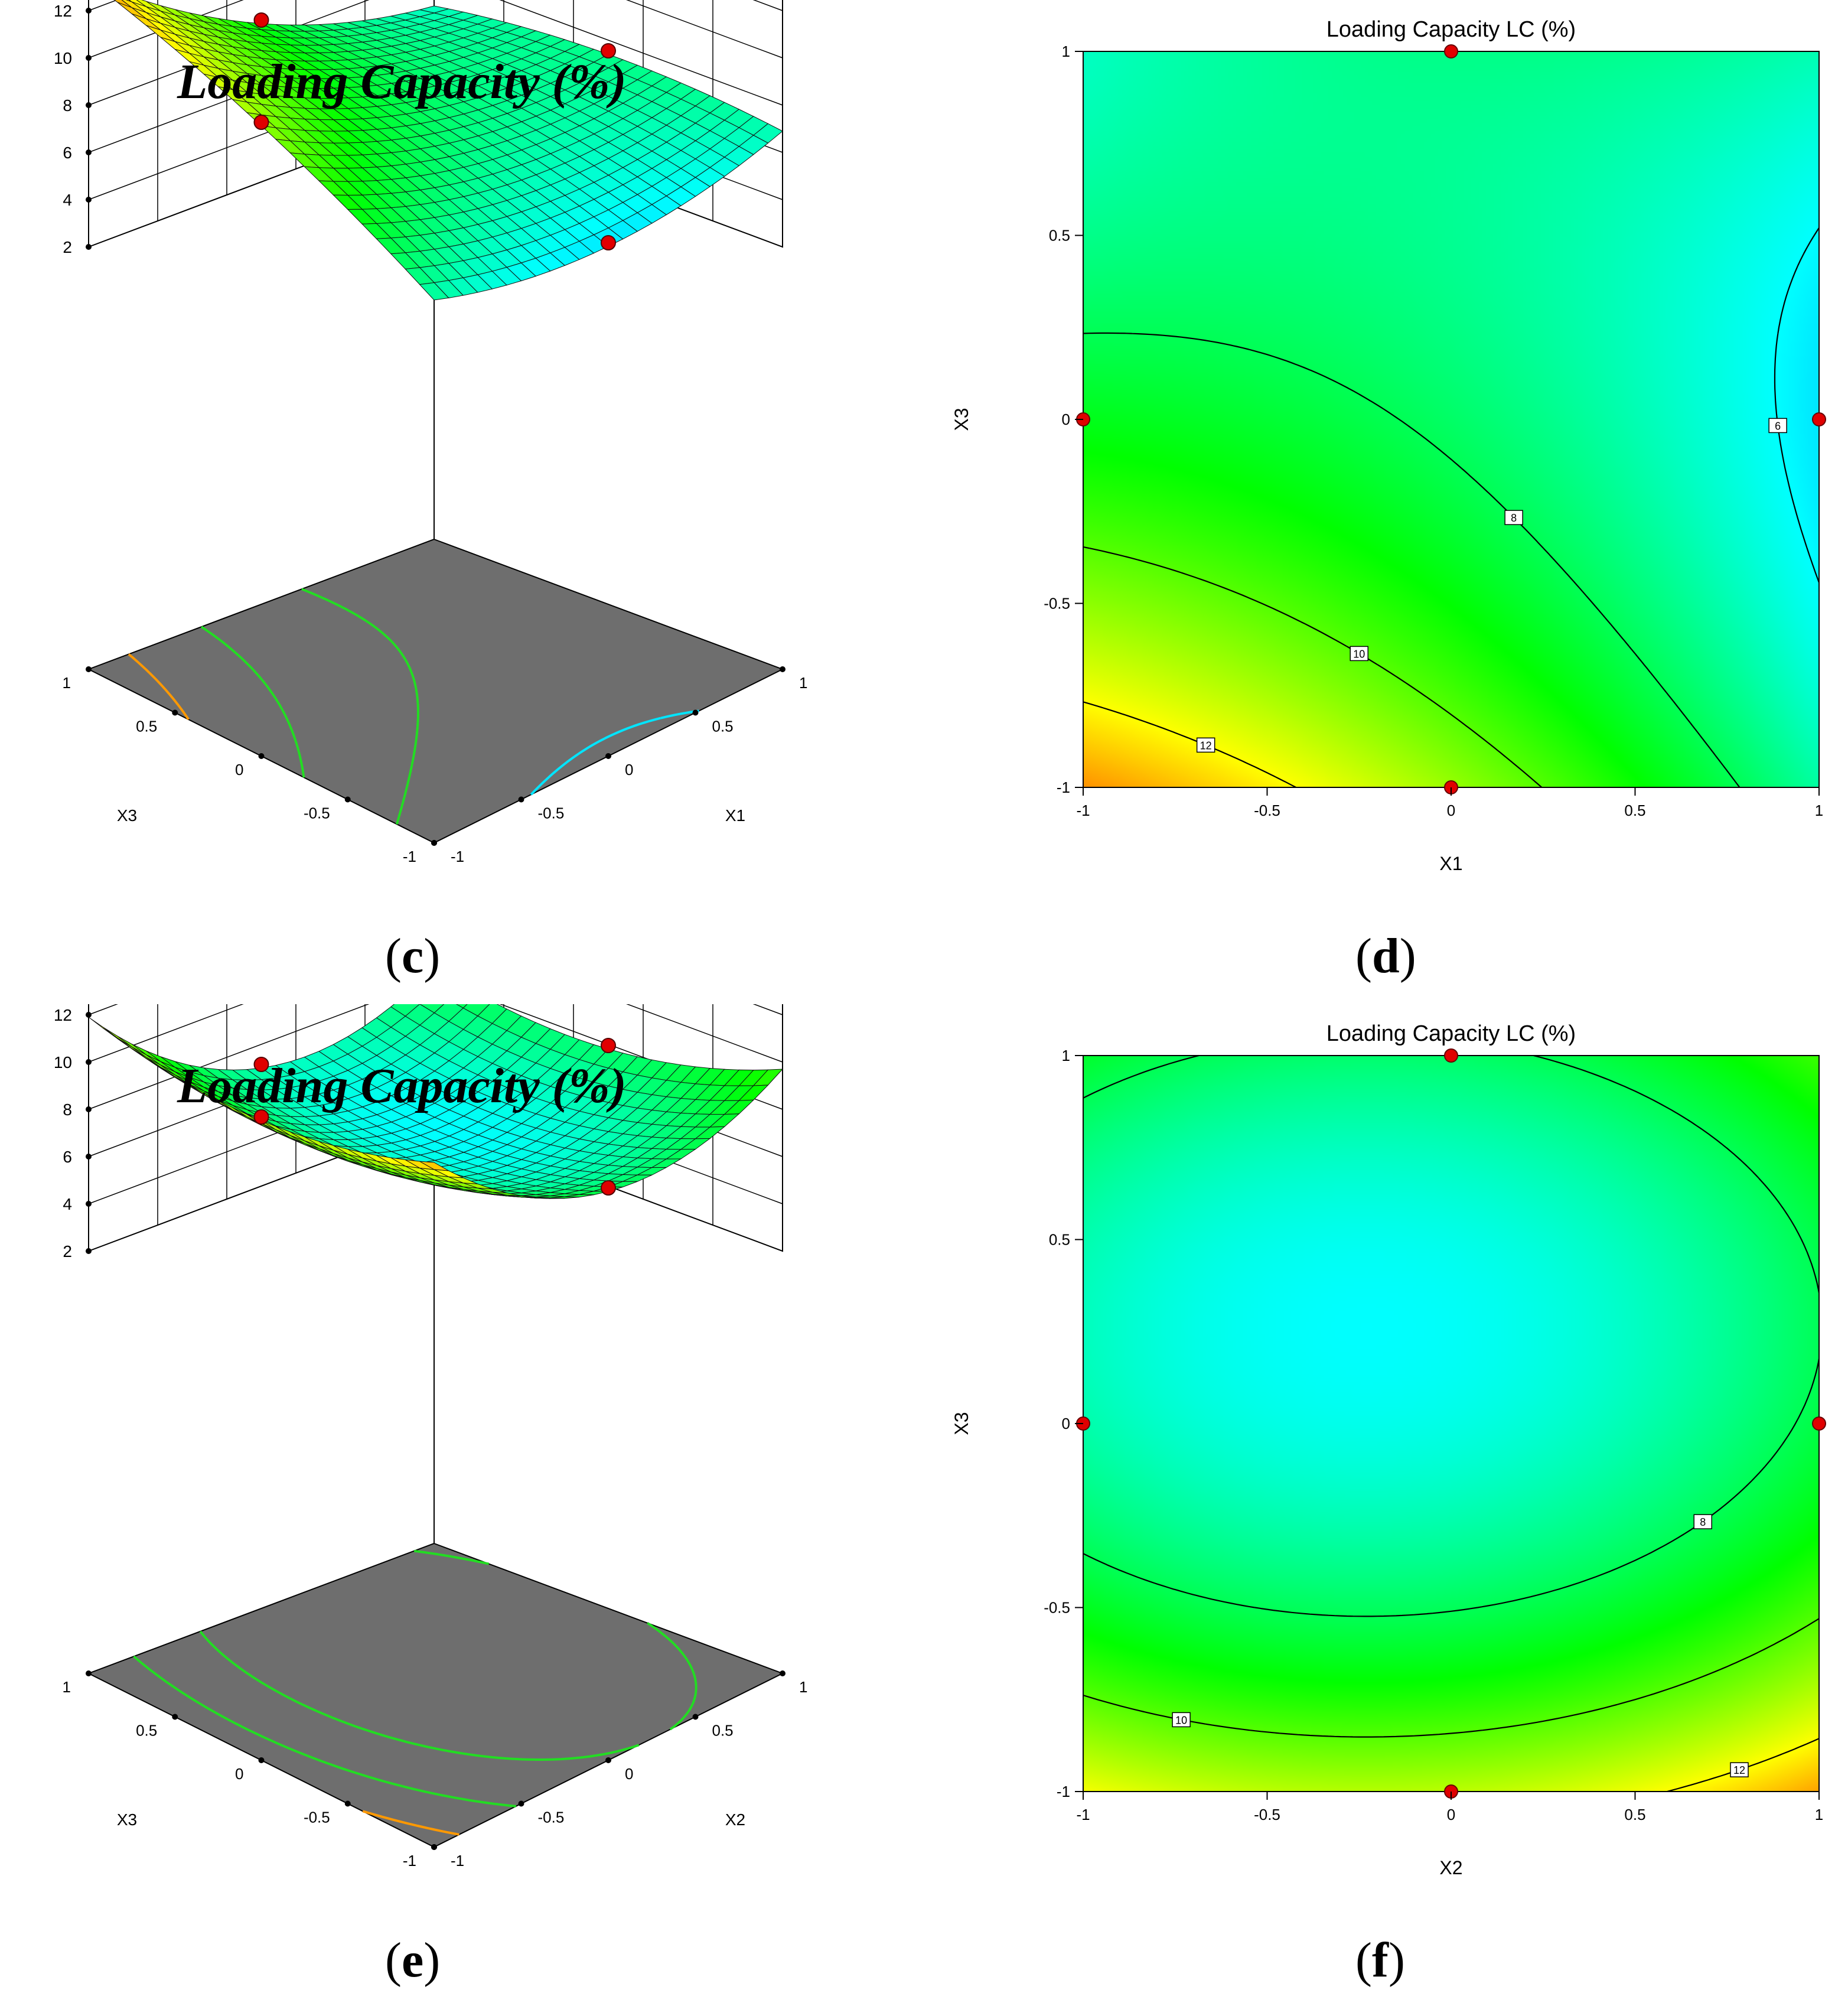 The height and width of the screenshot is (2016, 1835). What do you see at coordinates (961, 419) in the screenshot?
I see `y-axis-title: X3` at bounding box center [961, 419].